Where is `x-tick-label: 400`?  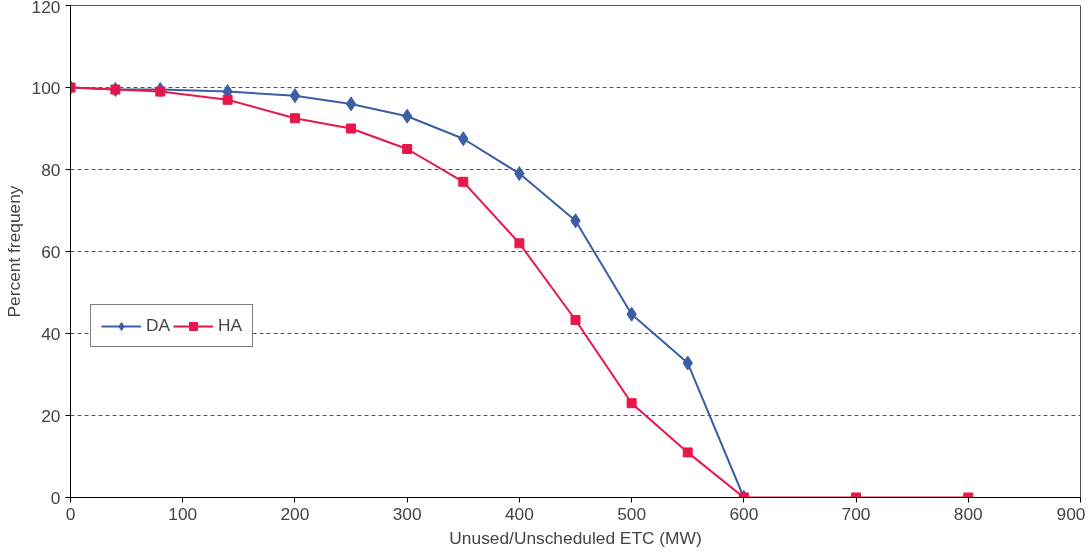
x-tick-label: 400 is located at coordinates (519, 513).